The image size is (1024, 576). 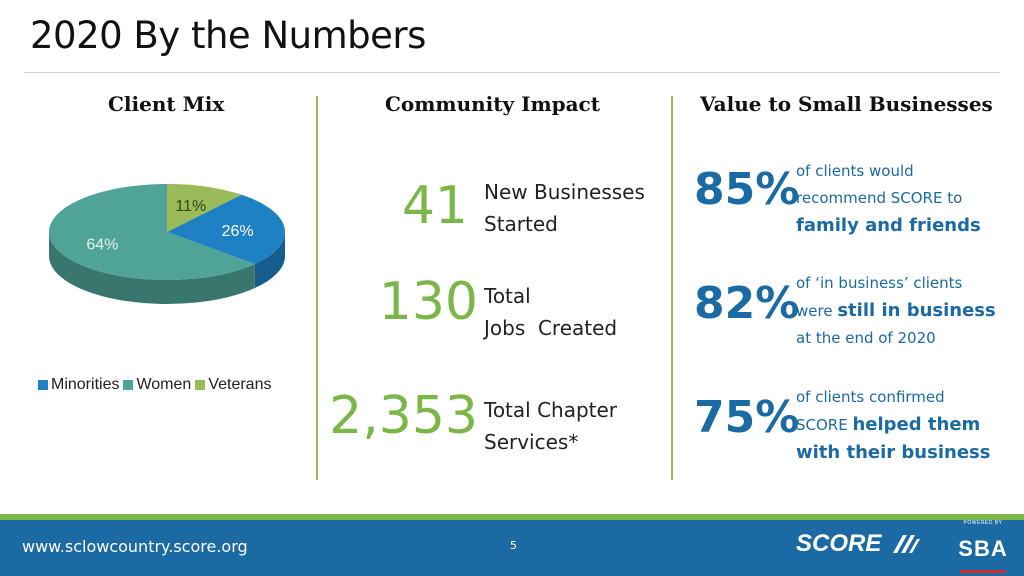 I want to click on new-businesses-number: 41, so click(x=434, y=206).